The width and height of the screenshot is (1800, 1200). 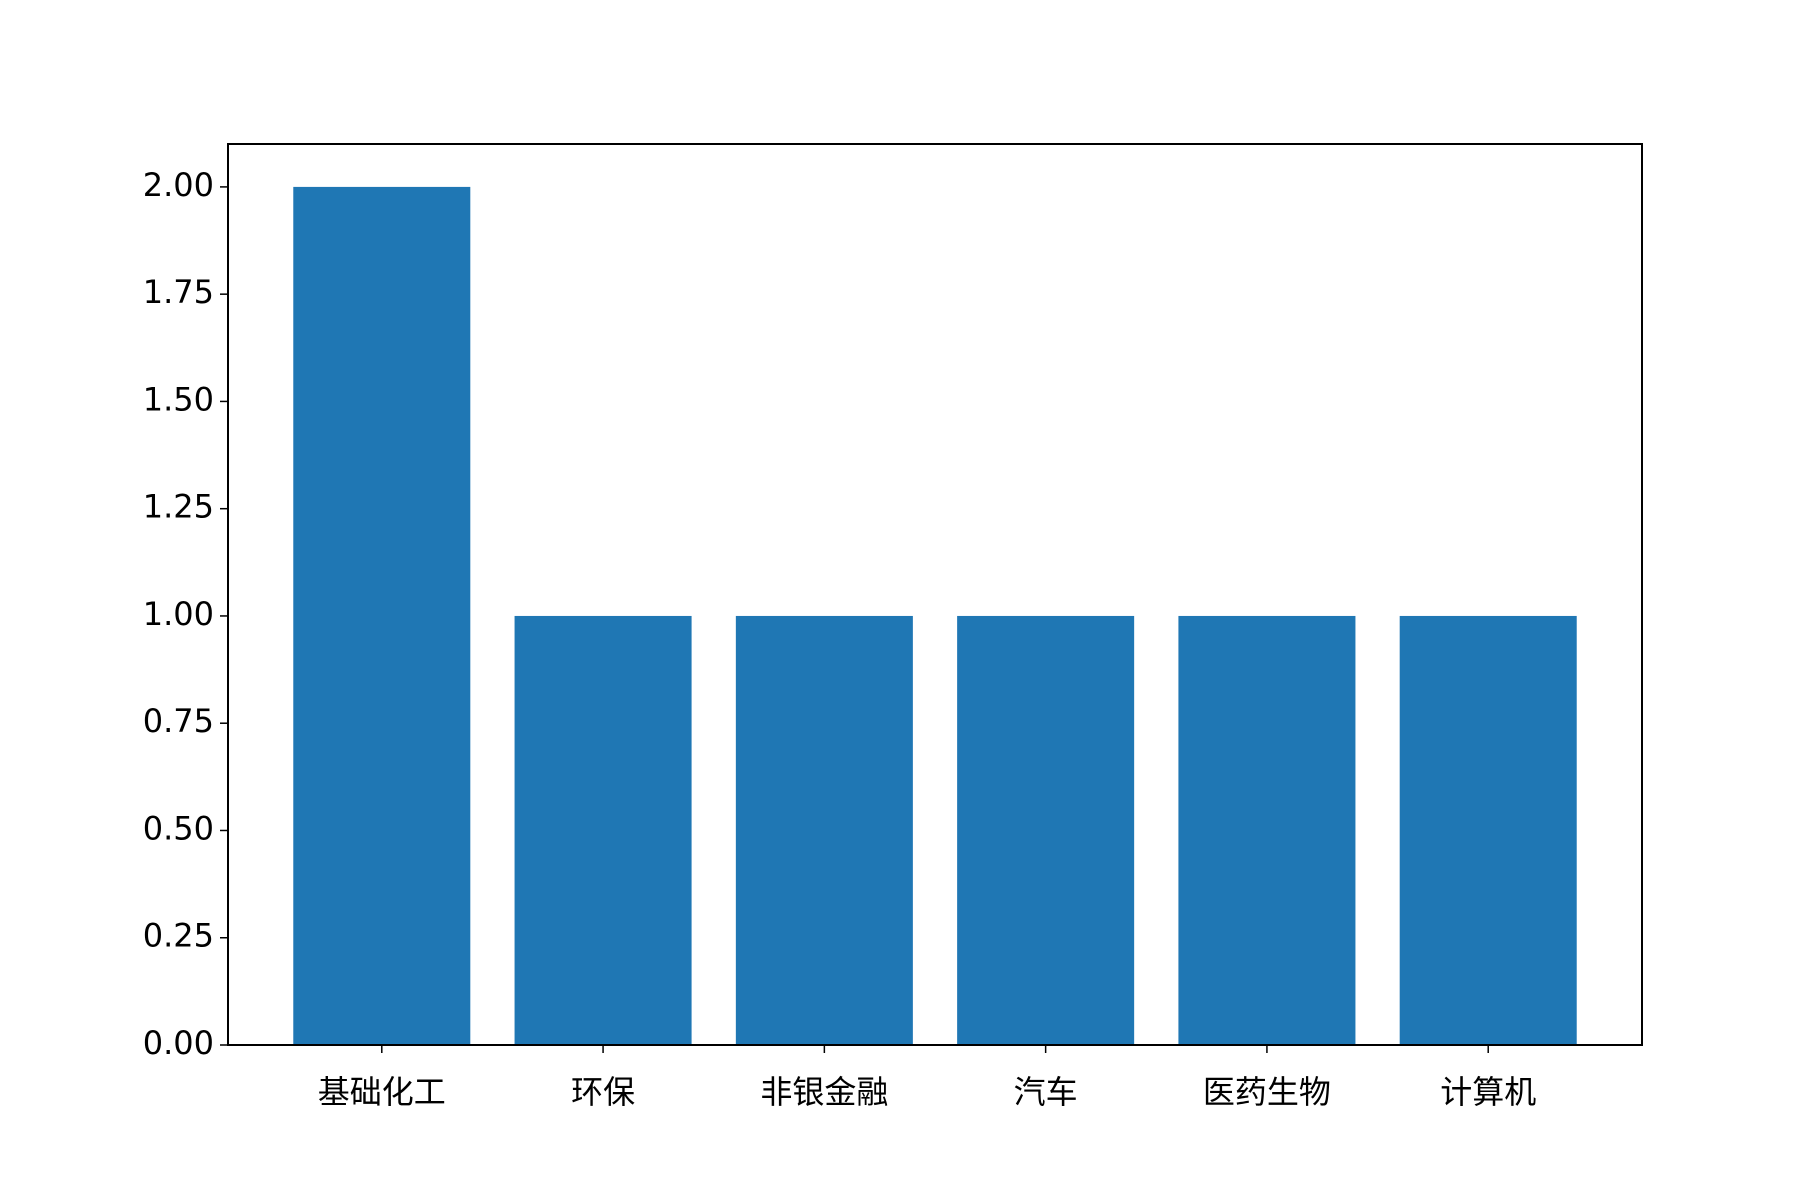 I want to click on x-tick-label: 非银金融, so click(x=824, y=1092).